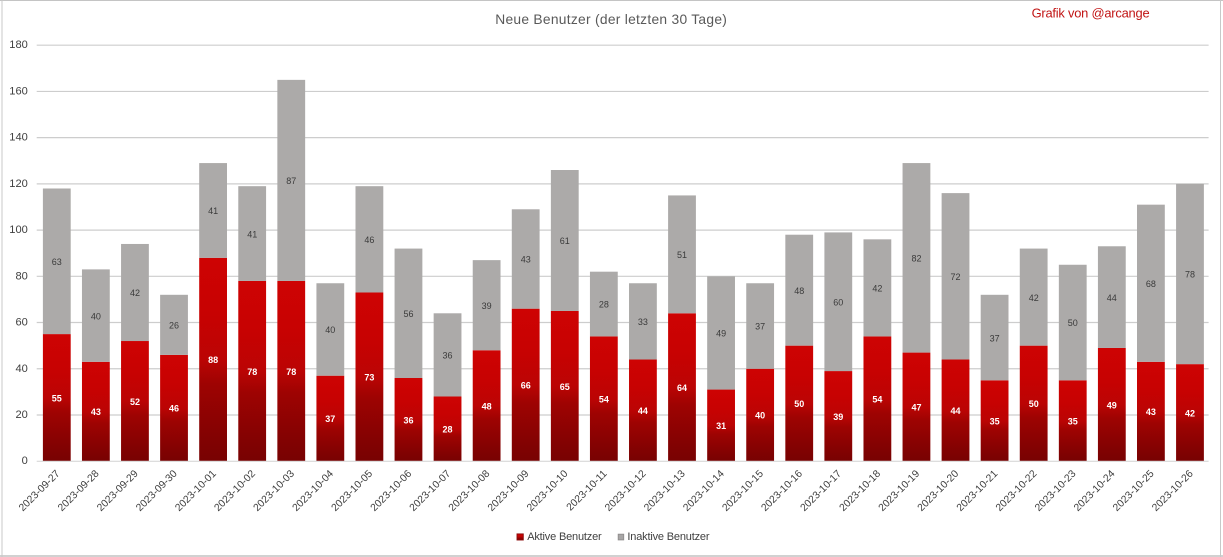 This screenshot has width=1223, height=557. I want to click on svg-text: 88, so click(213, 360).